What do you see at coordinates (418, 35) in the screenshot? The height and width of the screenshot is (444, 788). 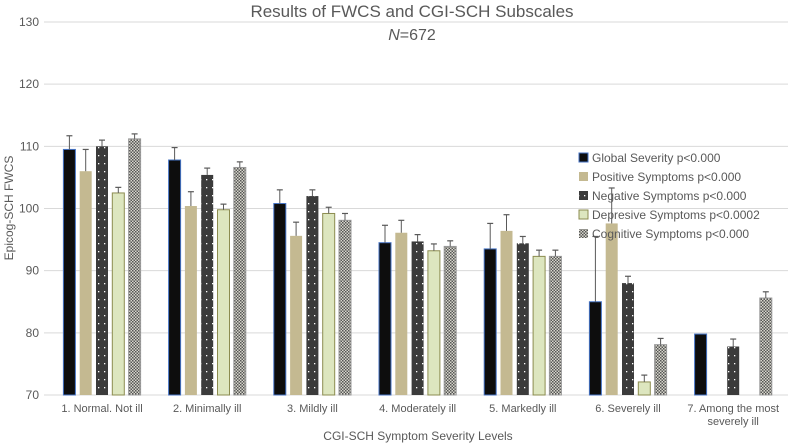 I see `subtitle-value: =672` at bounding box center [418, 35].